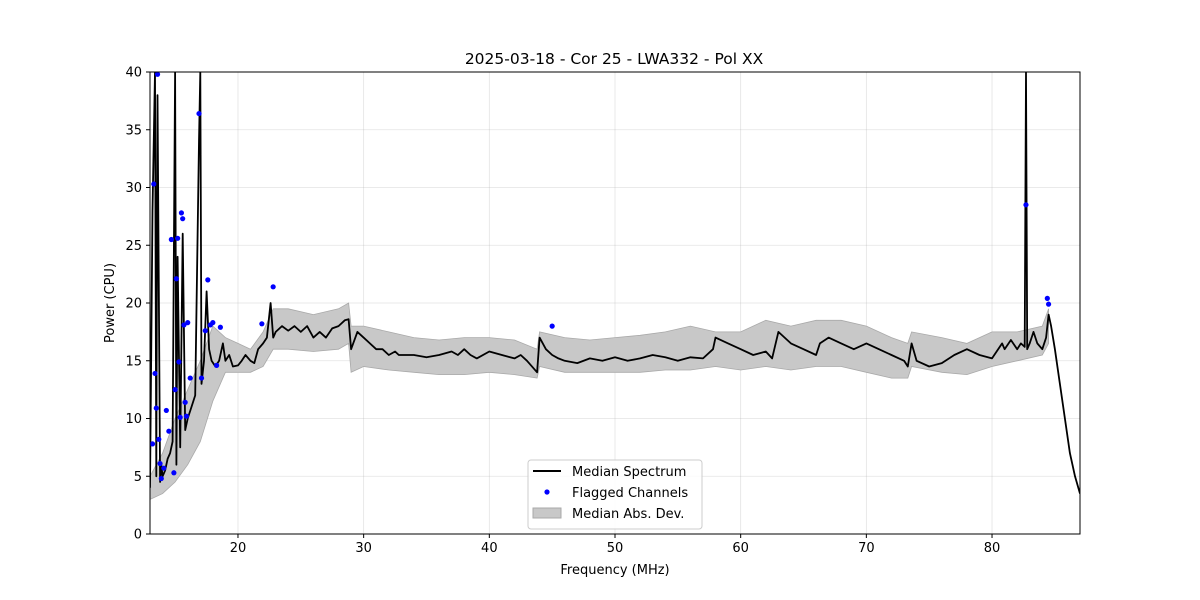  Describe the element at coordinates (133, 73) in the screenshot. I see `y-tick-label: 40` at that location.